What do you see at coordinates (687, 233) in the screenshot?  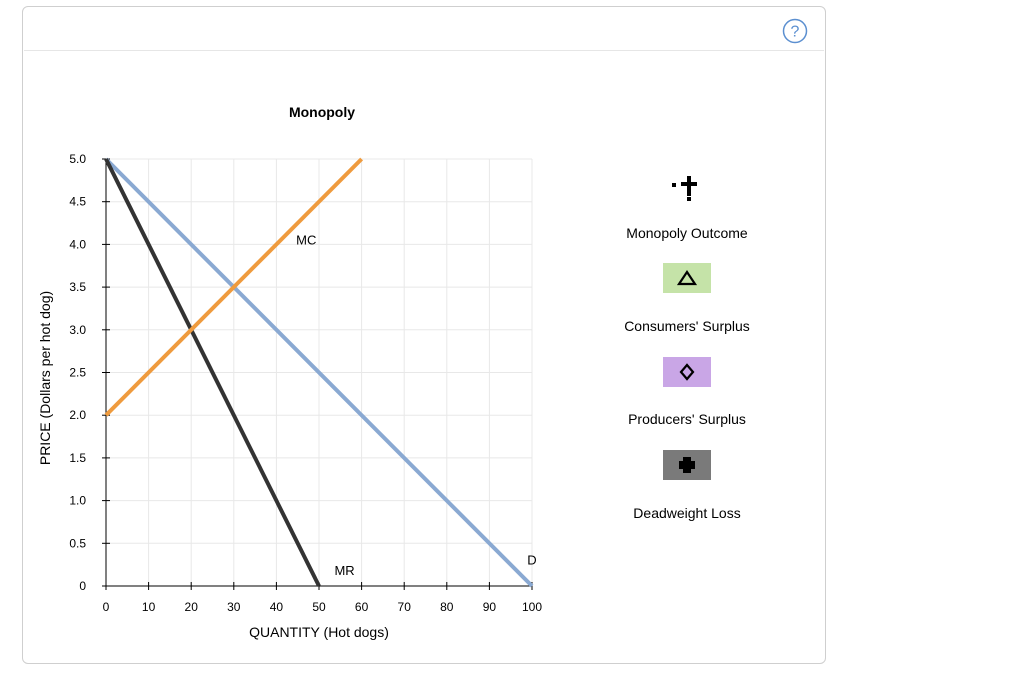 I see `legend-label-monopoly-outcome: Monopoly Outcome` at bounding box center [687, 233].